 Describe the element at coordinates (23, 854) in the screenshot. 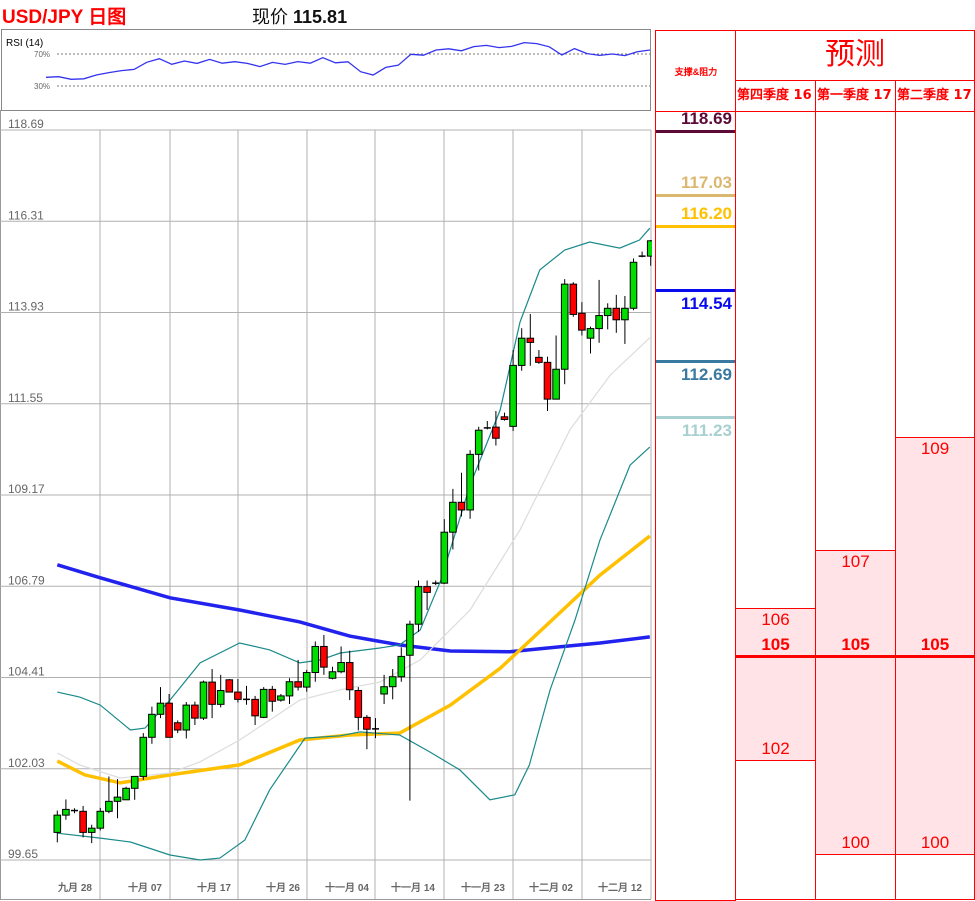

I see `y-tick-label: 99.65` at that location.